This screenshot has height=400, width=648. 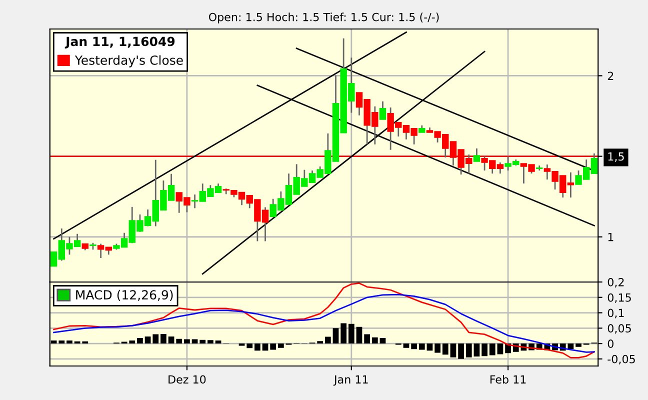 What do you see at coordinates (187, 379) in the screenshot?
I see `x-tick-label: Dez 10` at bounding box center [187, 379].